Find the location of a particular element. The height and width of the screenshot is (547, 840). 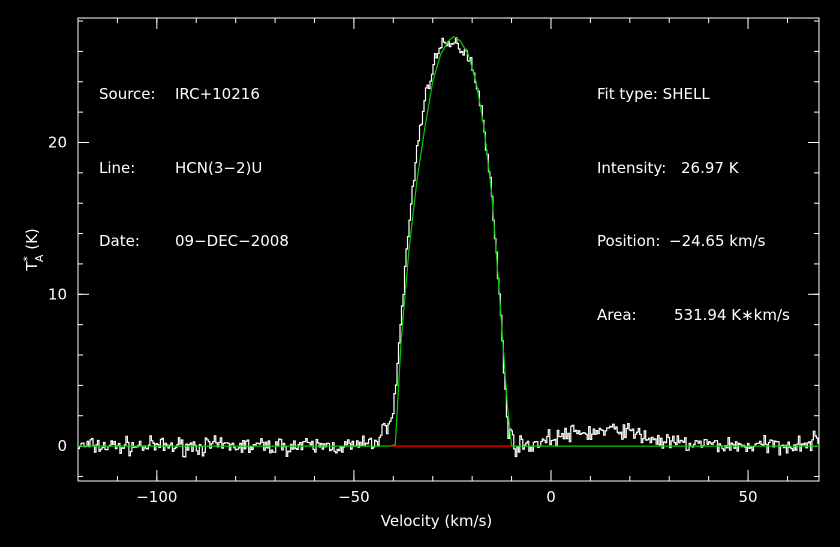

x-tick-label: 50 is located at coordinates (748, 497).